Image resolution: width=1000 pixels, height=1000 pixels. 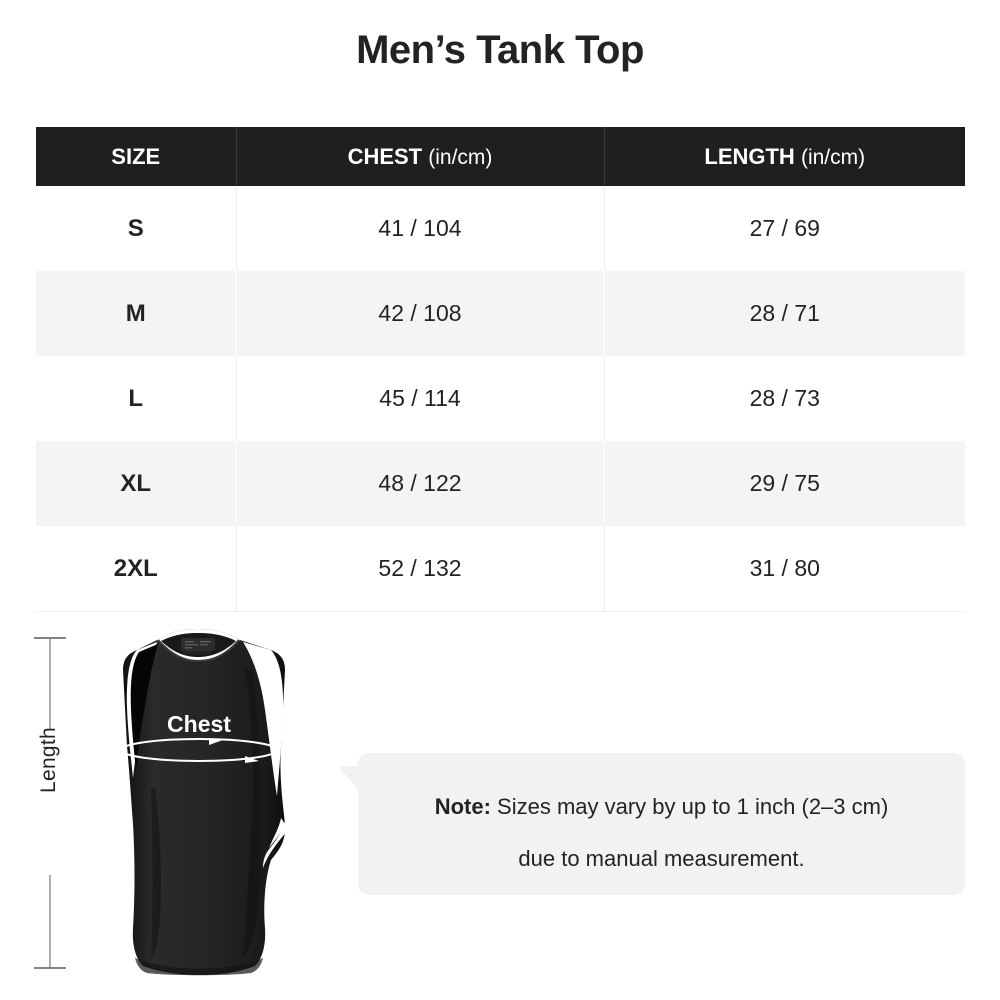 I want to click on table-row: XL 48 / 122 29 / 75, so click(x=500, y=483).